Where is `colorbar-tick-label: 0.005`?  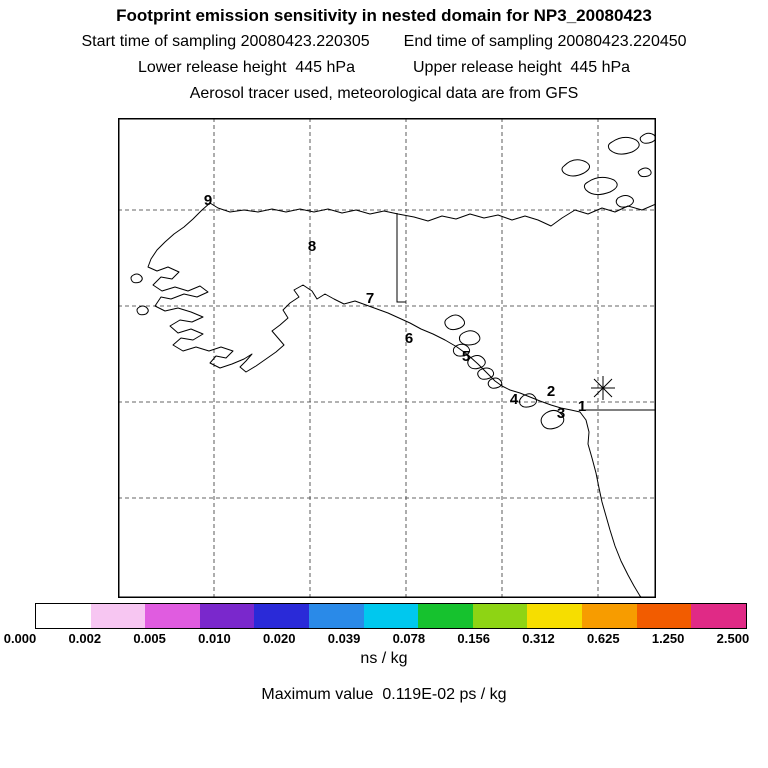 colorbar-tick-label: 0.005 is located at coordinates (149, 638).